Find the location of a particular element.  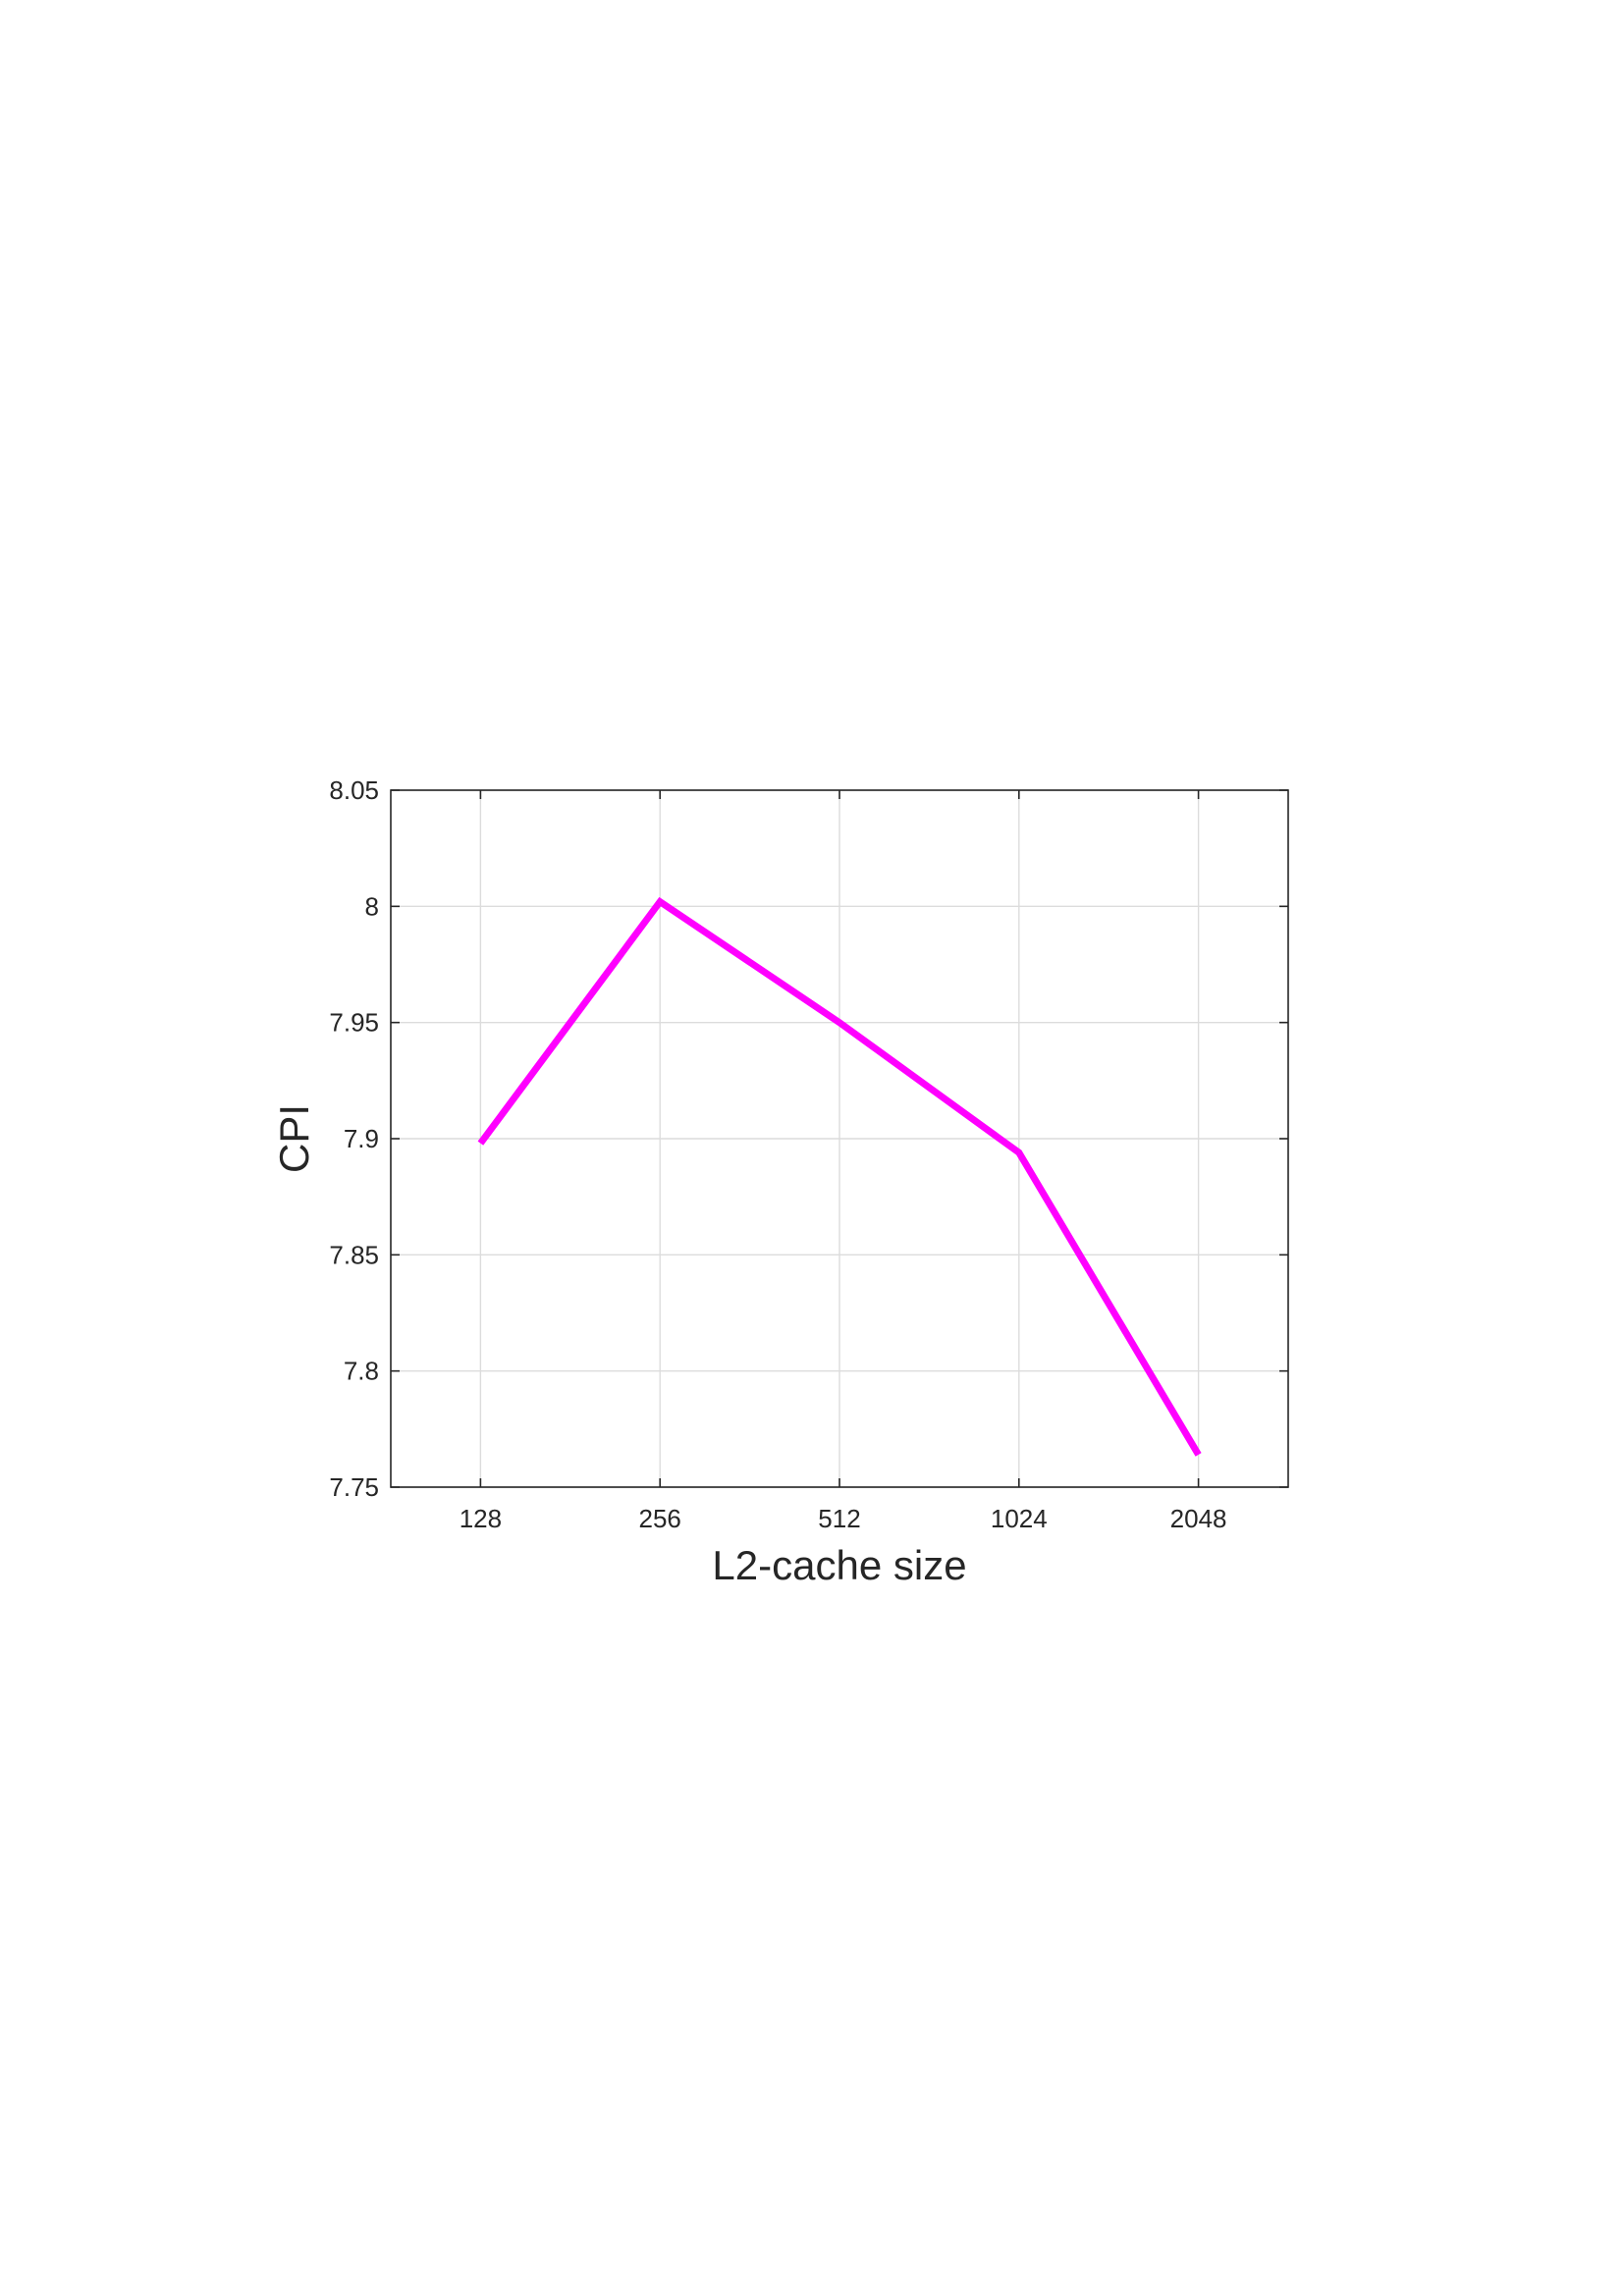

y-tick-label: 7.85 is located at coordinates (354, 1254).